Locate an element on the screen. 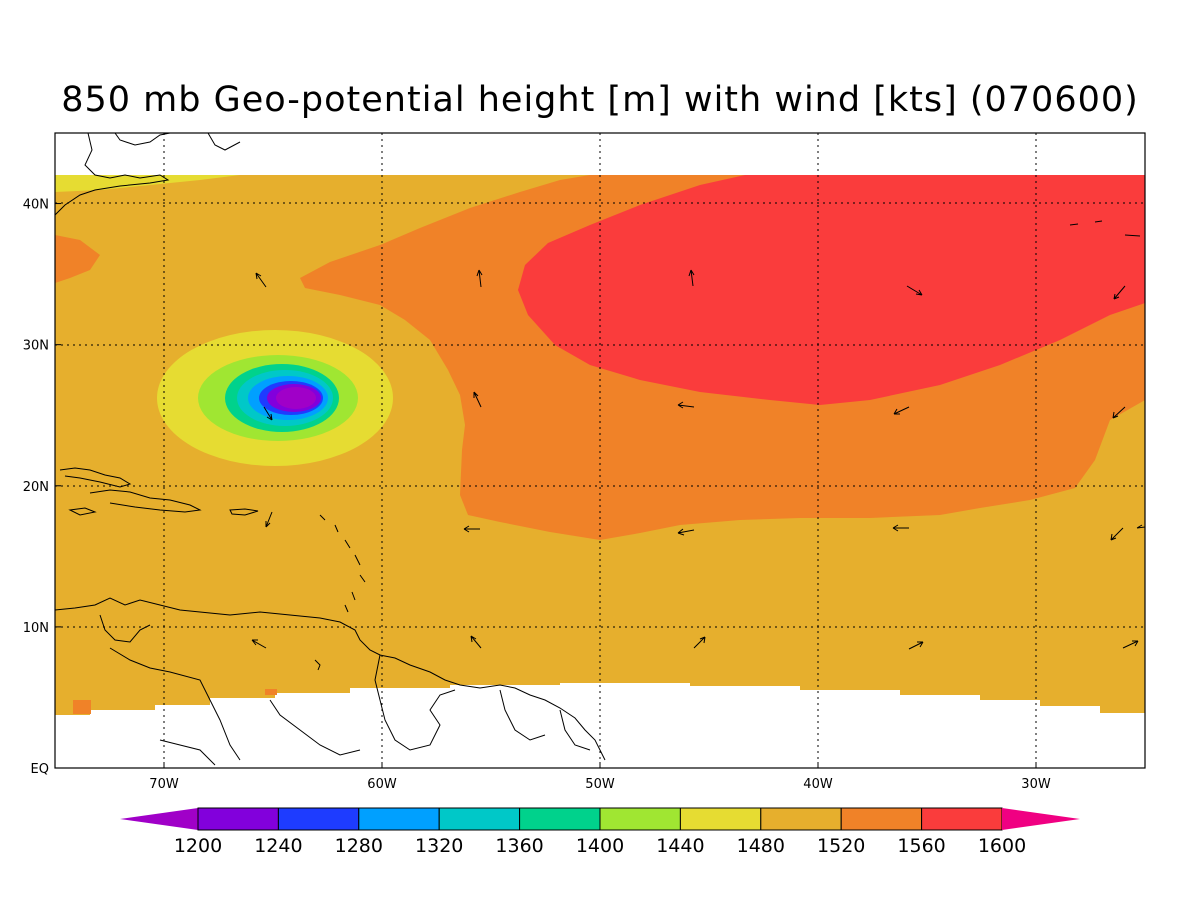  coastline-cape-cod is located at coordinates (224, 142).